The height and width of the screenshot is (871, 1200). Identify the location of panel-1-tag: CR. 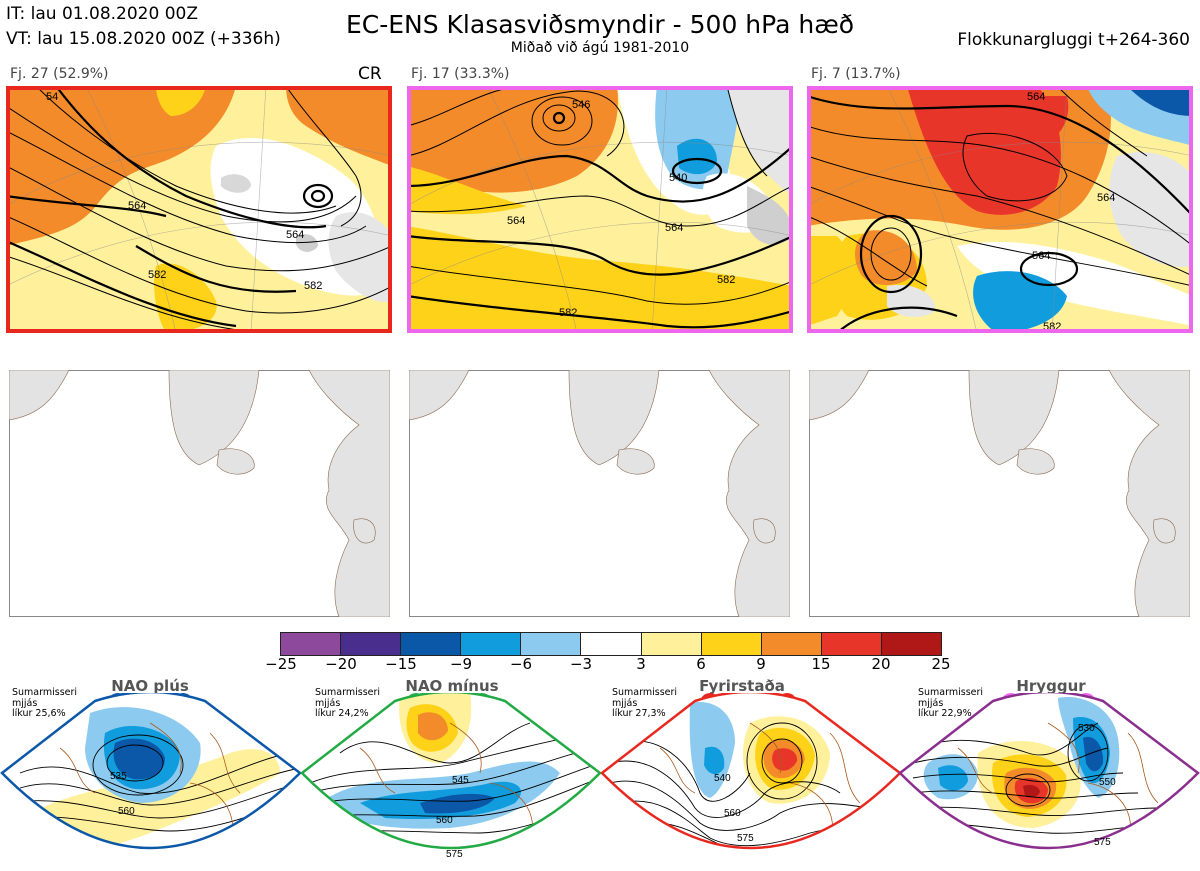
(370, 74).